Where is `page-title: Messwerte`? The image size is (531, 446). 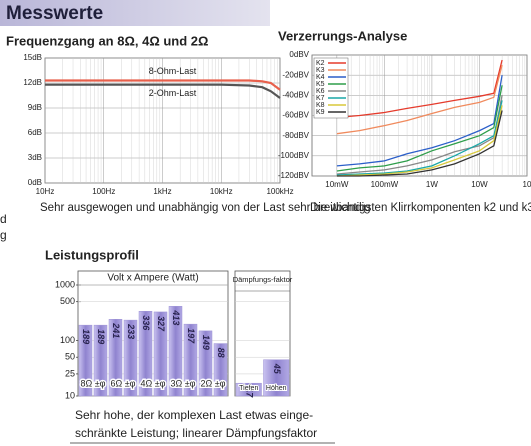 page-title: Messwerte is located at coordinates (54, 13).